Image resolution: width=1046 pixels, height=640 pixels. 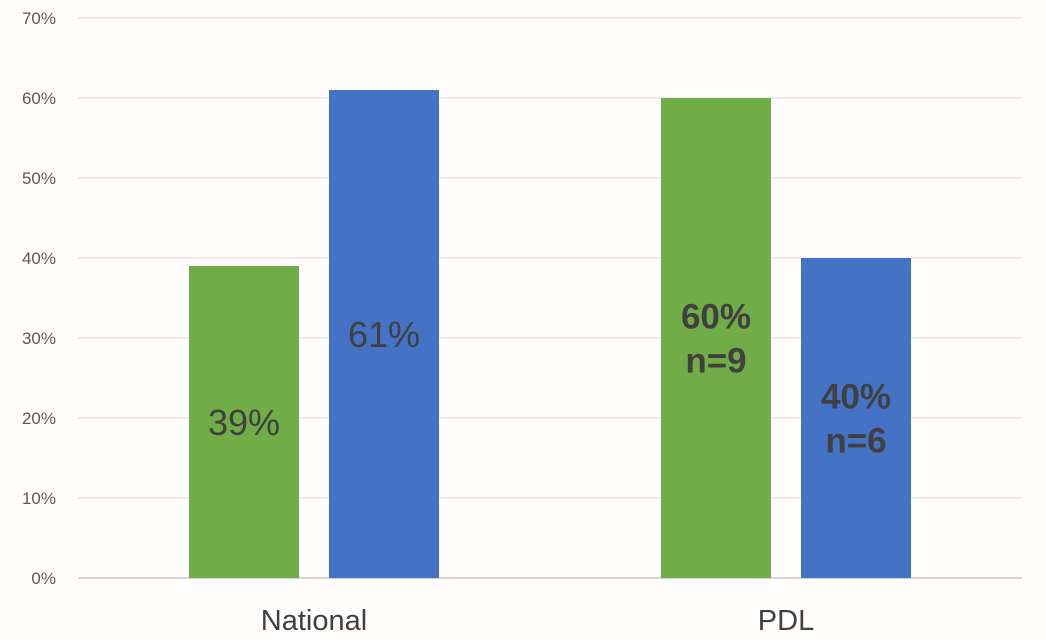 What do you see at coordinates (39, 298) in the screenshot?
I see `y-axis-tick-labels: 0% 10% 20% 30% 40% 50% 60% 70%` at bounding box center [39, 298].